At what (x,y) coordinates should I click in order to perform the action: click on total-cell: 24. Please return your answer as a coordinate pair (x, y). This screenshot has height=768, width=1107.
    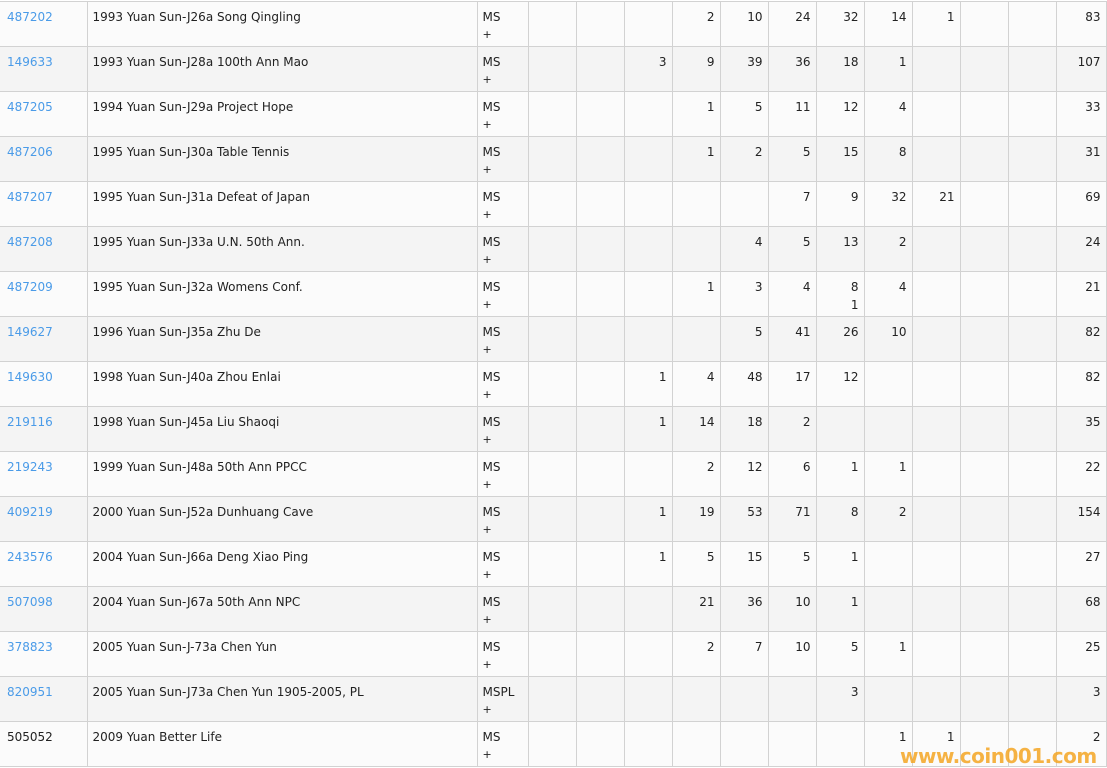
    Looking at the image, I should click on (1081, 249).